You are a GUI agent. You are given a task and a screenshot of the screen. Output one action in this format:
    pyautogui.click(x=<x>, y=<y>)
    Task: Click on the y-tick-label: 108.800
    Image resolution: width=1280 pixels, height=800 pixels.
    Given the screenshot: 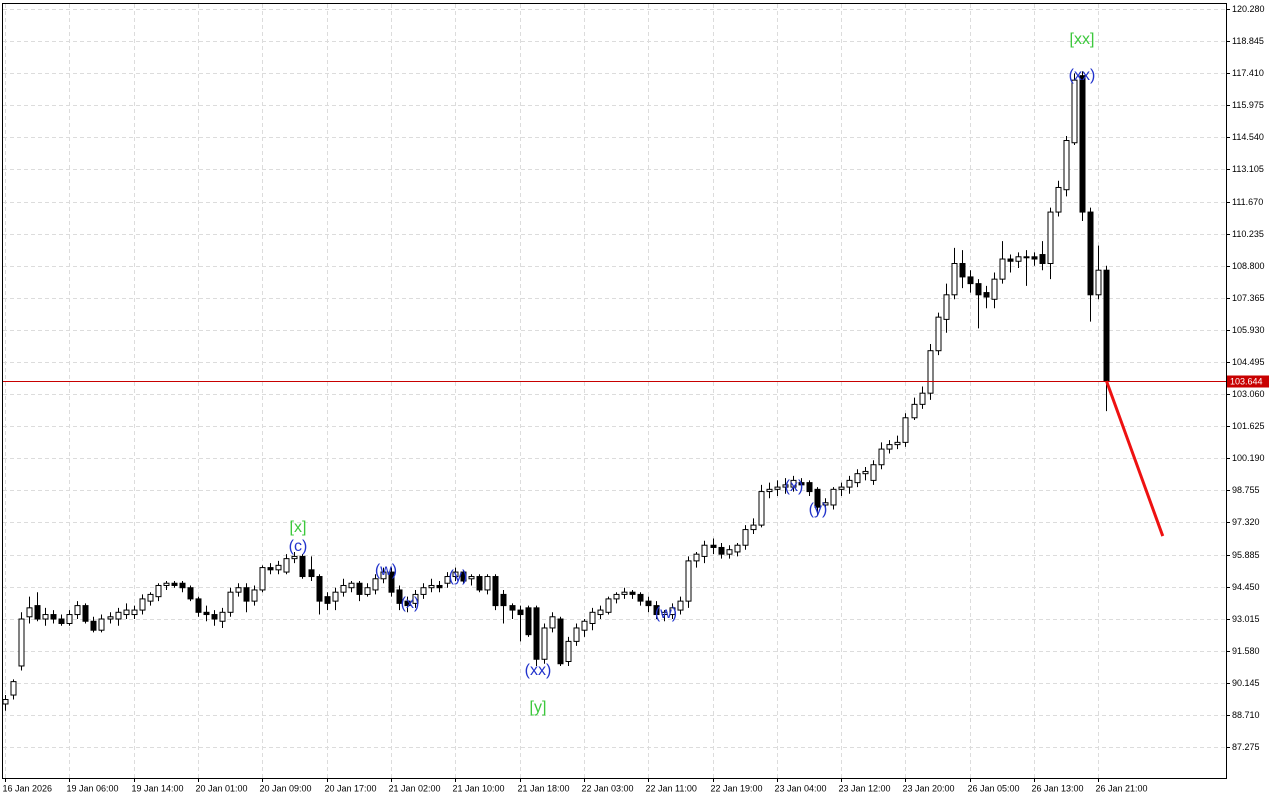 What is the action you would take?
    pyautogui.click(x=1248, y=266)
    